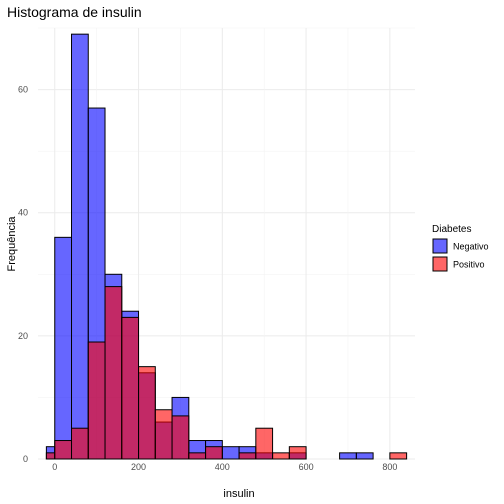  Describe the element at coordinates (451, 229) in the screenshot. I see `legend-title: Diabetes` at that location.